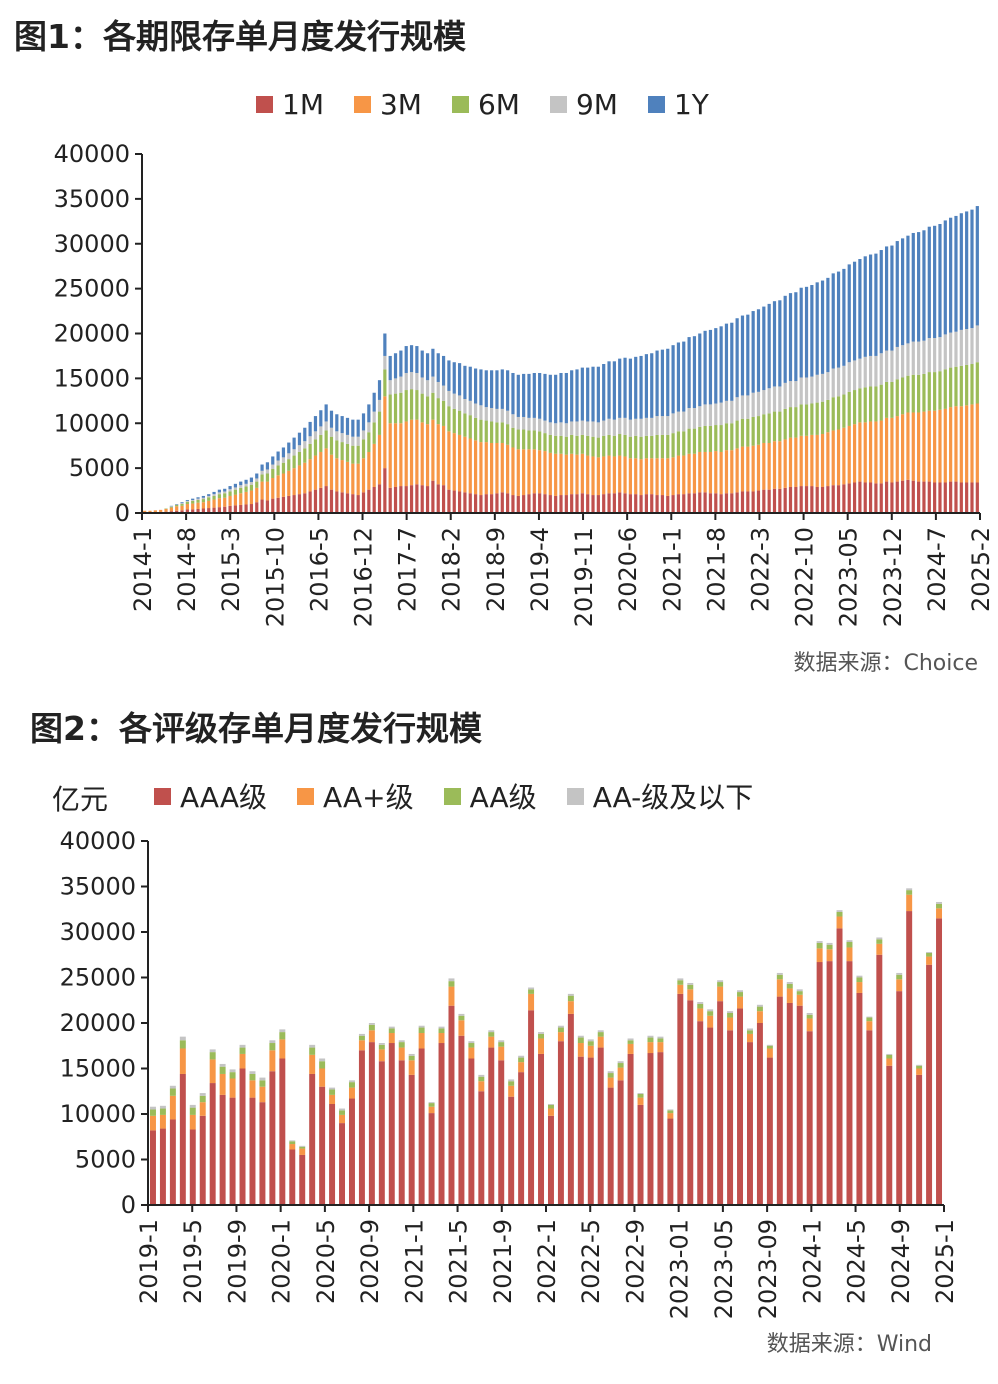 Image resolution: width=998 pixels, height=1384 pixels. What do you see at coordinates (355, 796) in the screenshot?
I see `figure-2-legend-item-1: AA+级` at bounding box center [355, 796].